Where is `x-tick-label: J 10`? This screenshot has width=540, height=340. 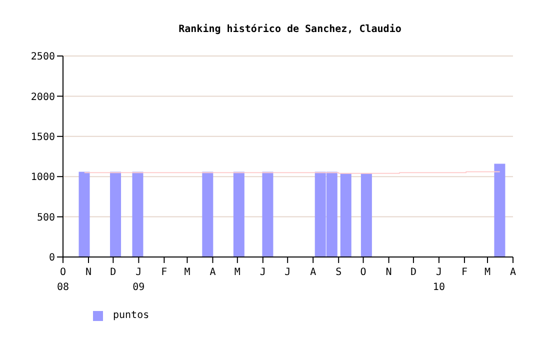
x-tick-label: J 10 is located at coordinates (438, 280).